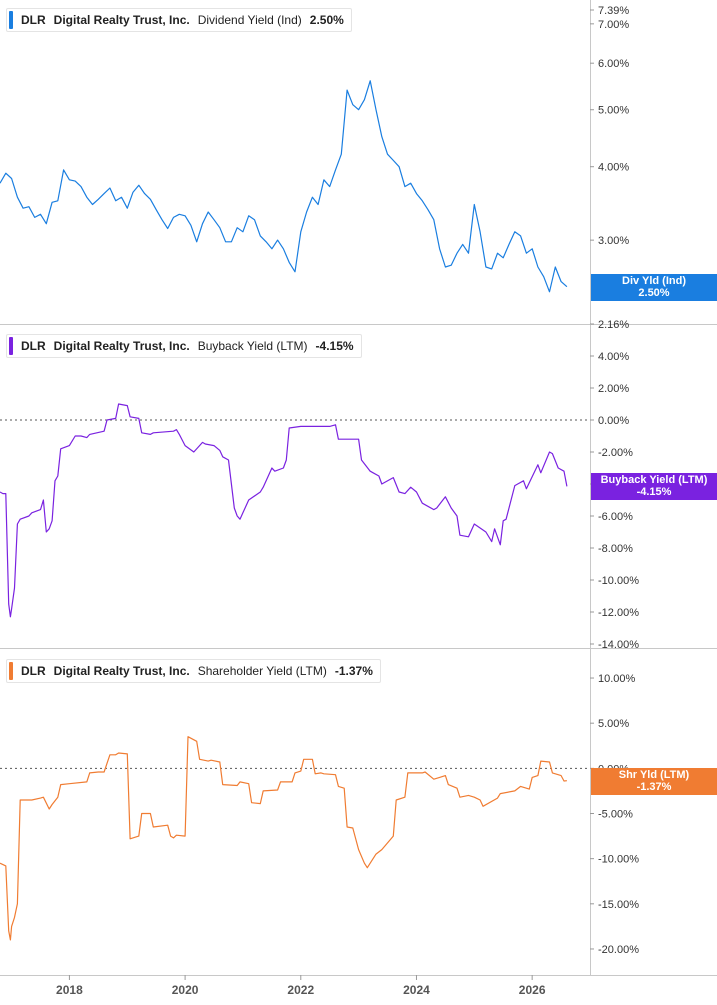  What do you see at coordinates (618, 950) in the screenshot?
I see `y-tick-label: -20.00%` at bounding box center [618, 950].